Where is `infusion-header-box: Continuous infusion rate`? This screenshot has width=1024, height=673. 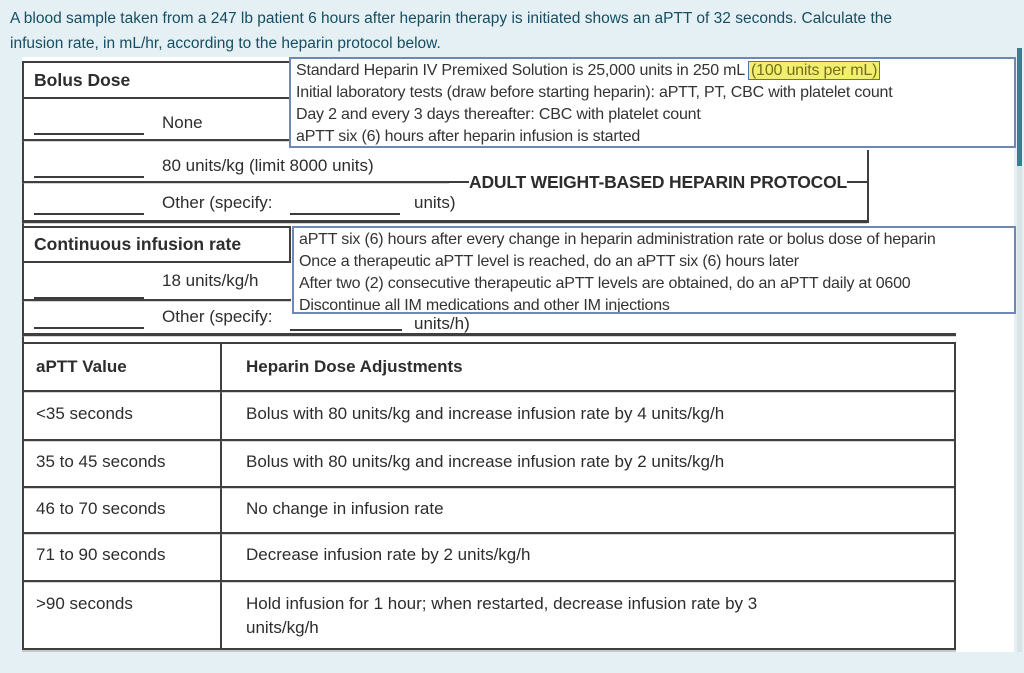 infusion-header-box: Continuous infusion rate is located at coordinates (156, 244).